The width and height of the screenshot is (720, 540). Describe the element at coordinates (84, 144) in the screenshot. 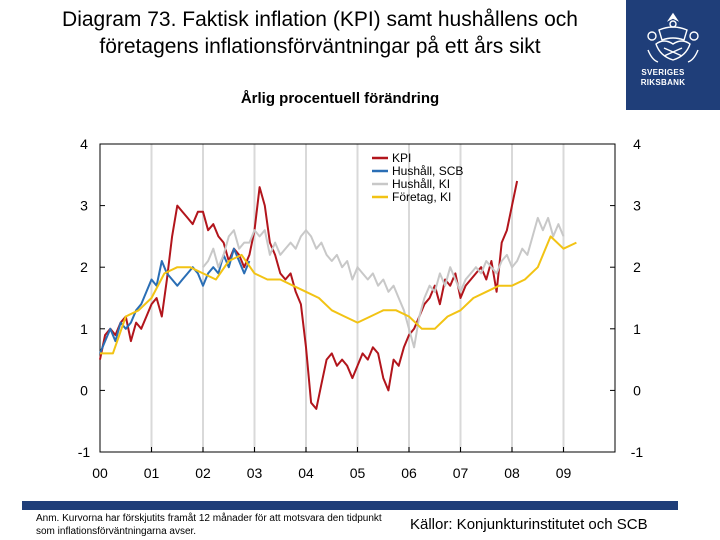

I see `y-tick-label-left: 4` at that location.